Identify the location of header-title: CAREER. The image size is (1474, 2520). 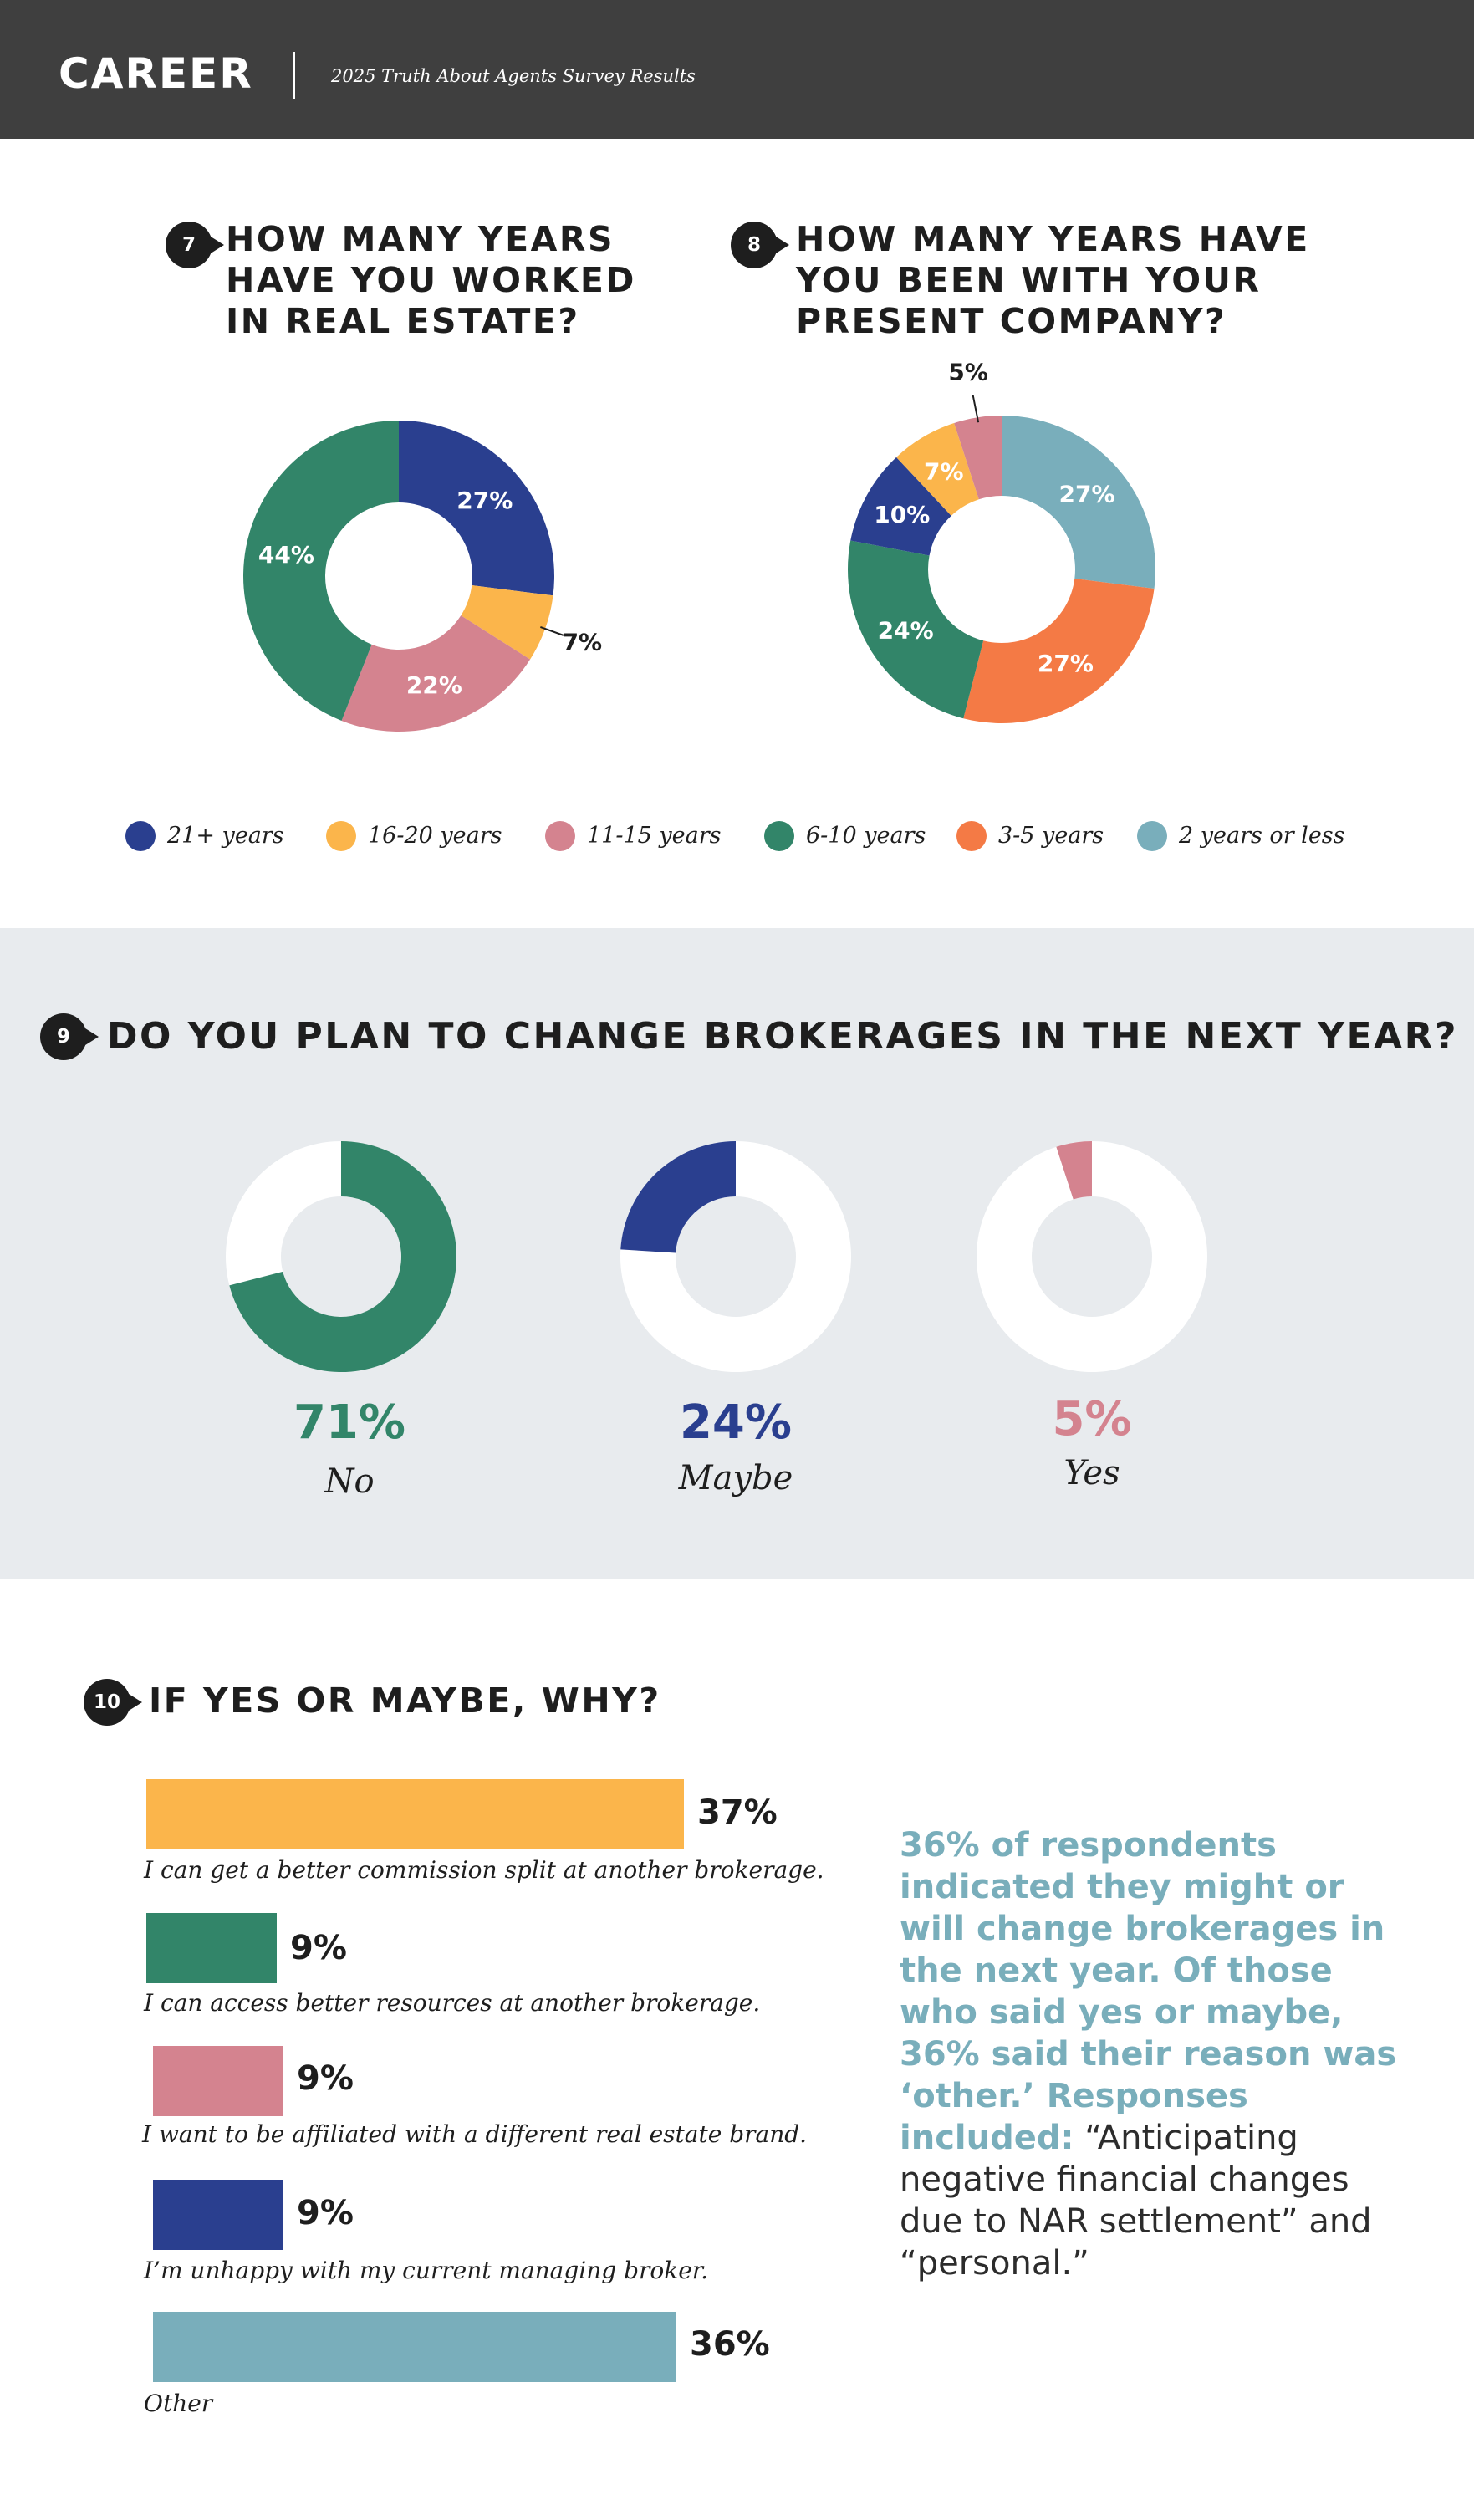
(156, 73).